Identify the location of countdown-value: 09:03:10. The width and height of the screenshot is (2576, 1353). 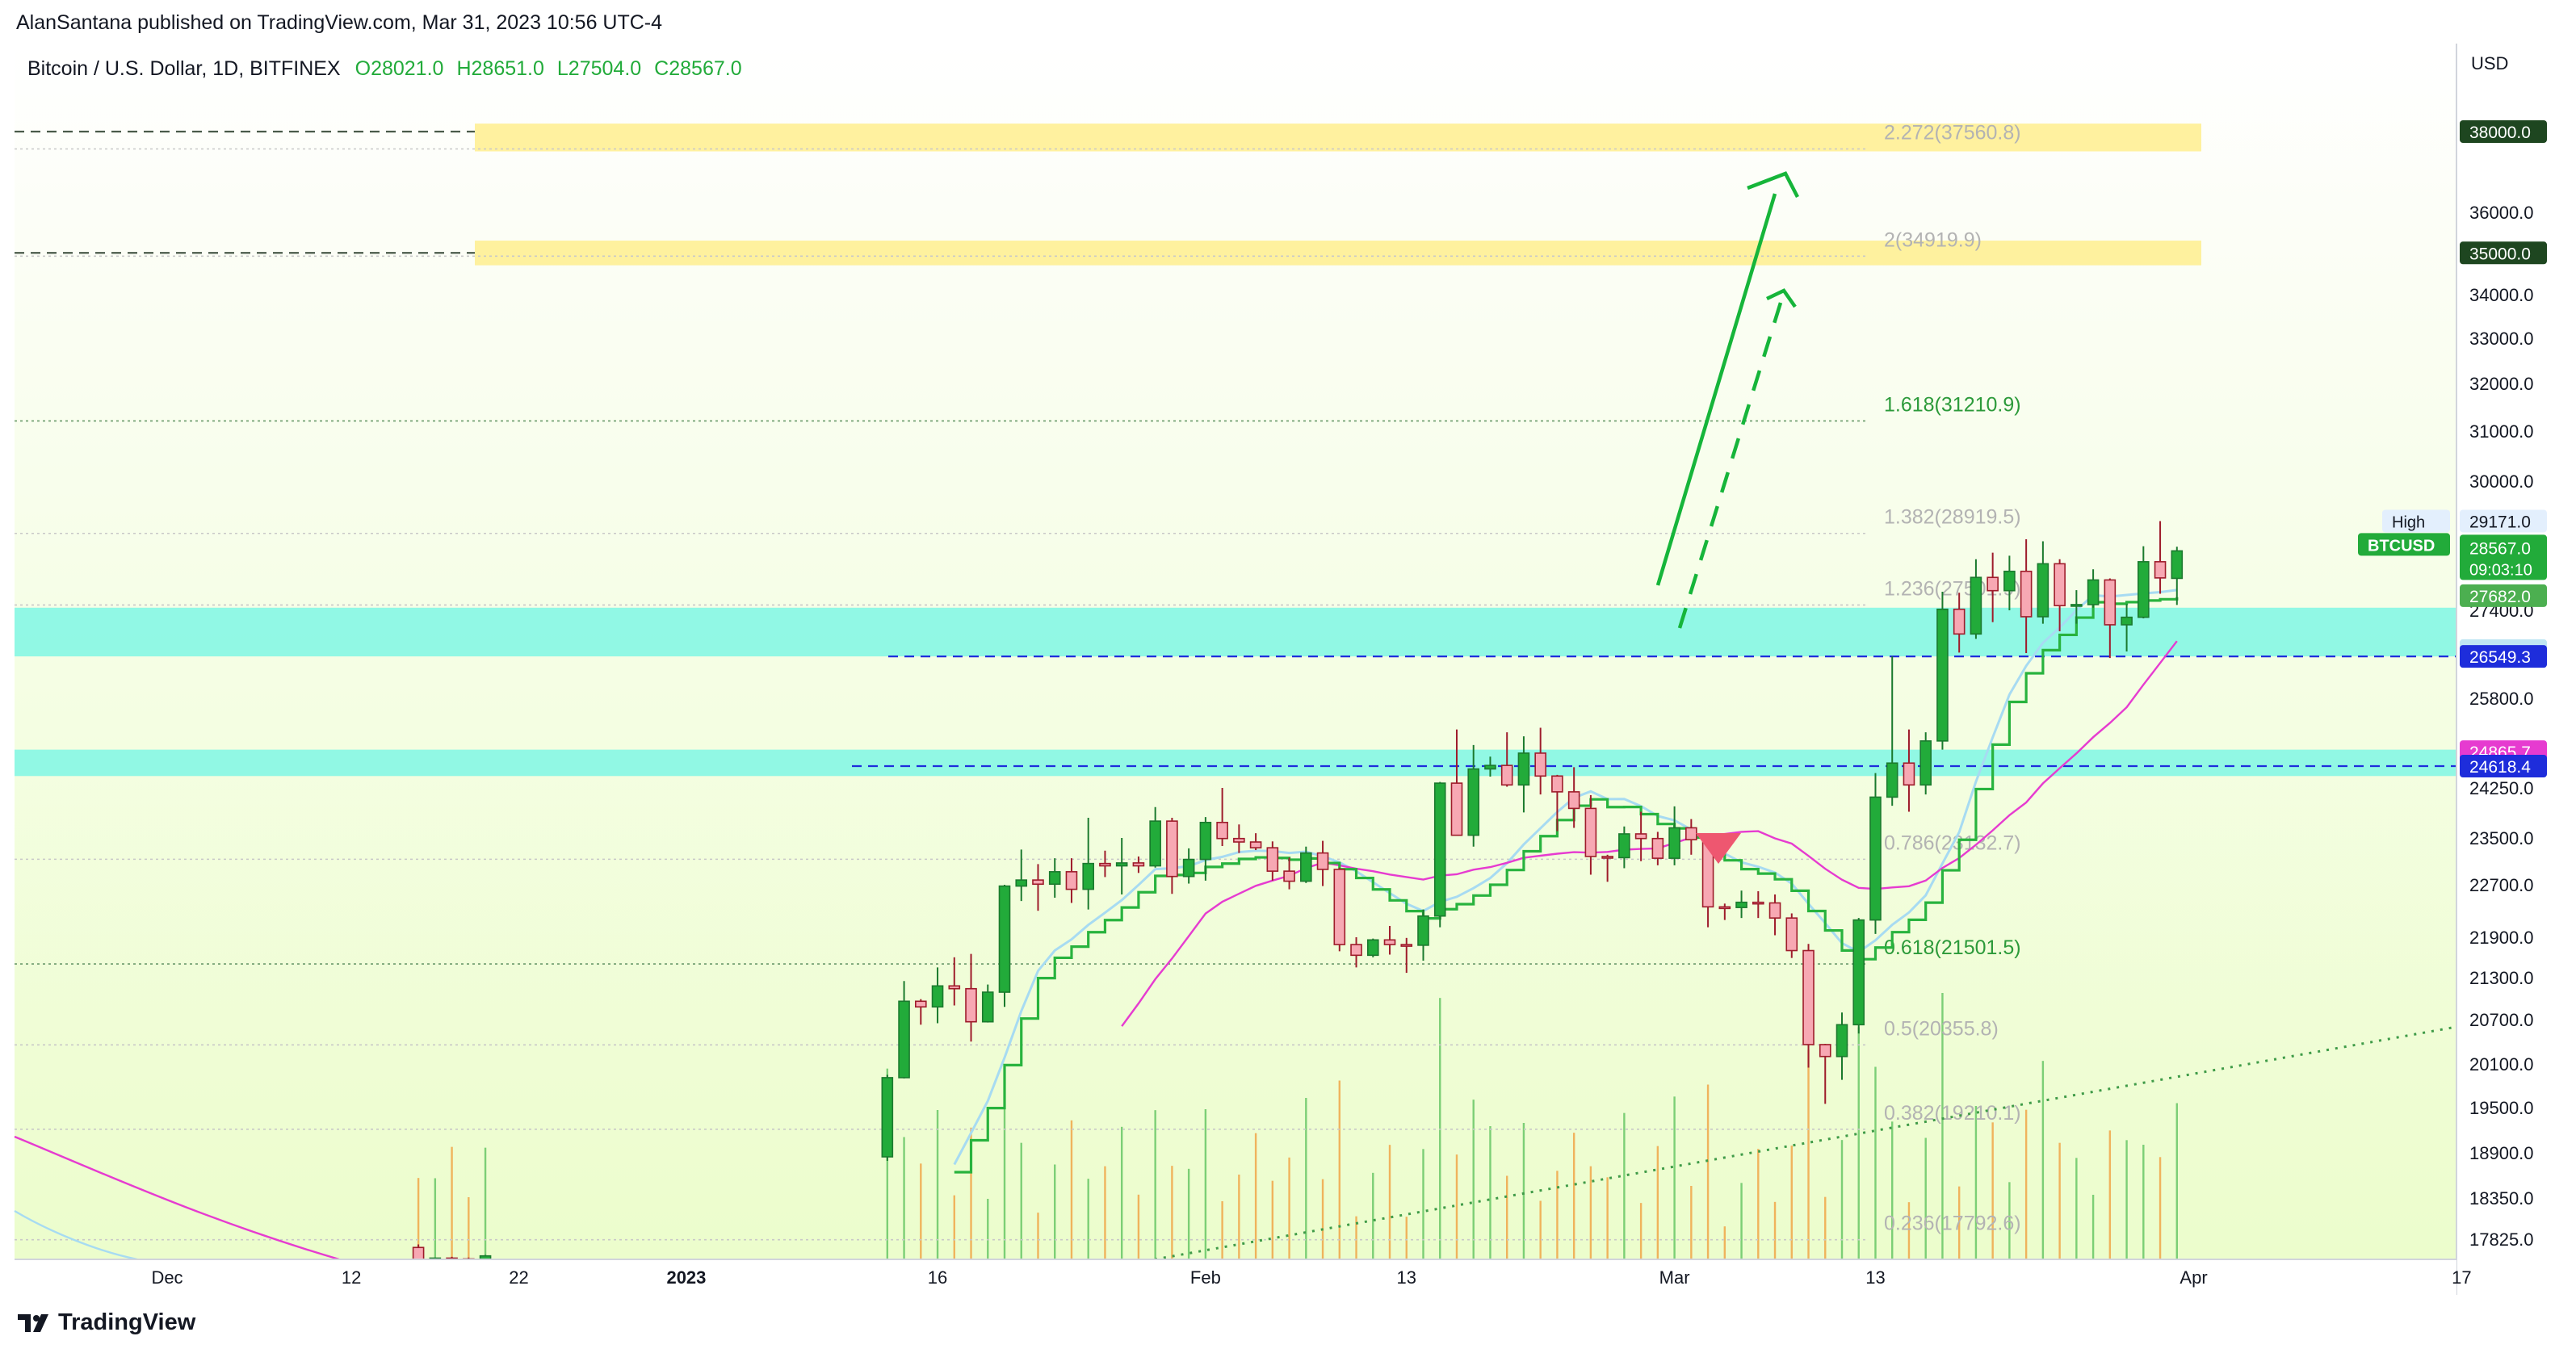
(2500, 570).